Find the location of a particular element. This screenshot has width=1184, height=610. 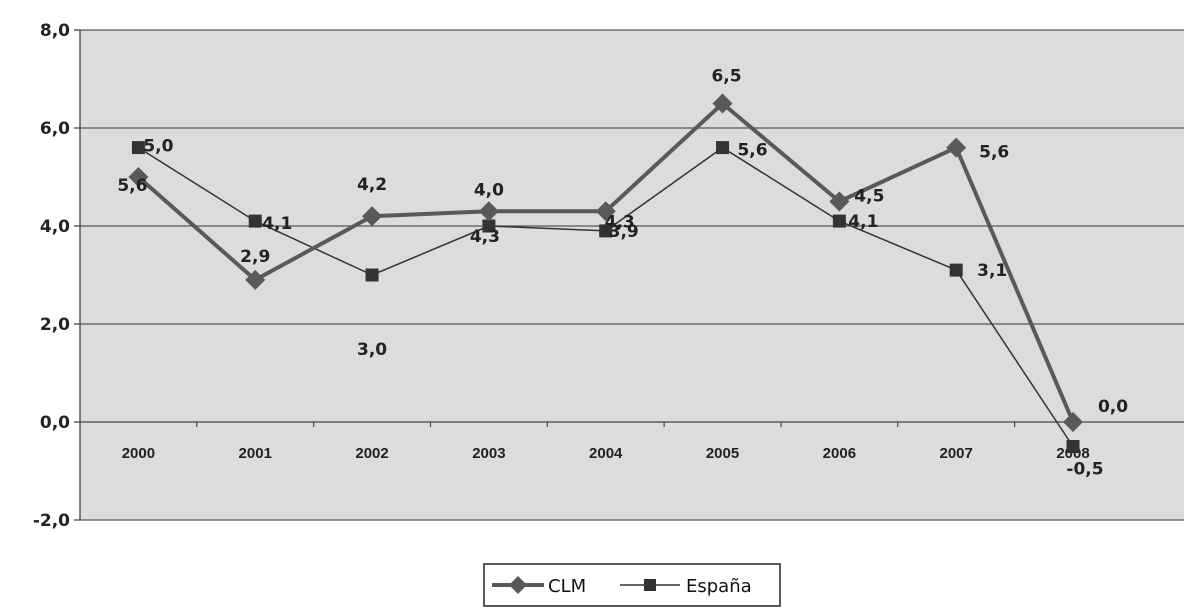

legend-marker-clm is located at coordinates (518, 585).